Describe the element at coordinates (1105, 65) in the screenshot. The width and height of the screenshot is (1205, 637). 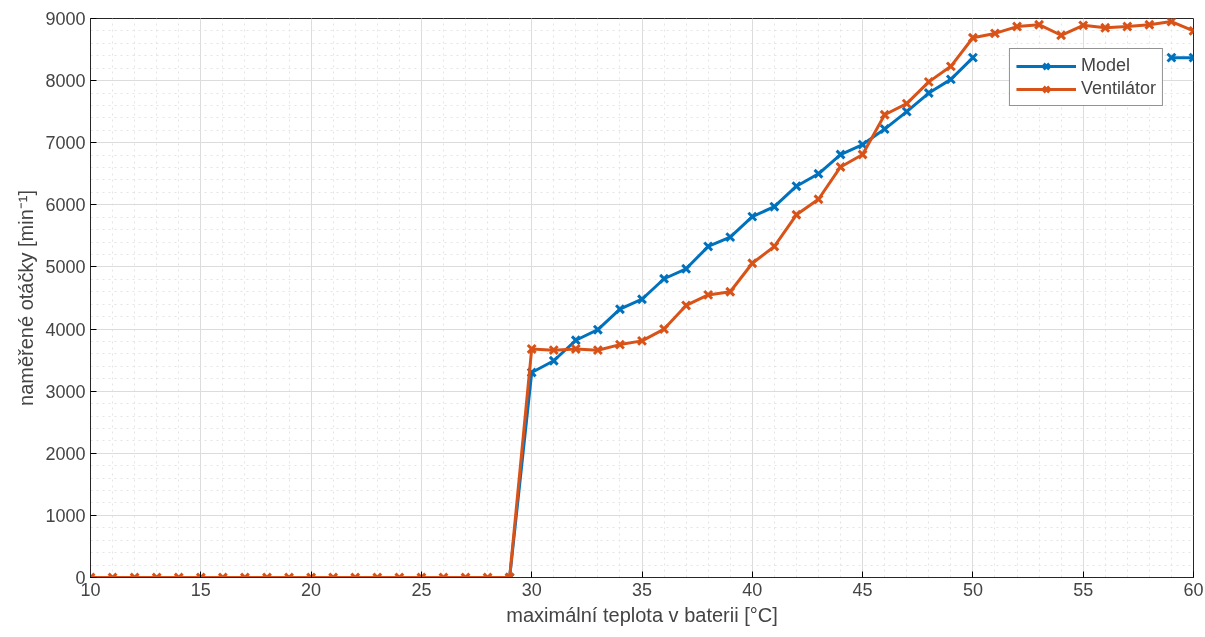
I see `legend-label: Model` at that location.